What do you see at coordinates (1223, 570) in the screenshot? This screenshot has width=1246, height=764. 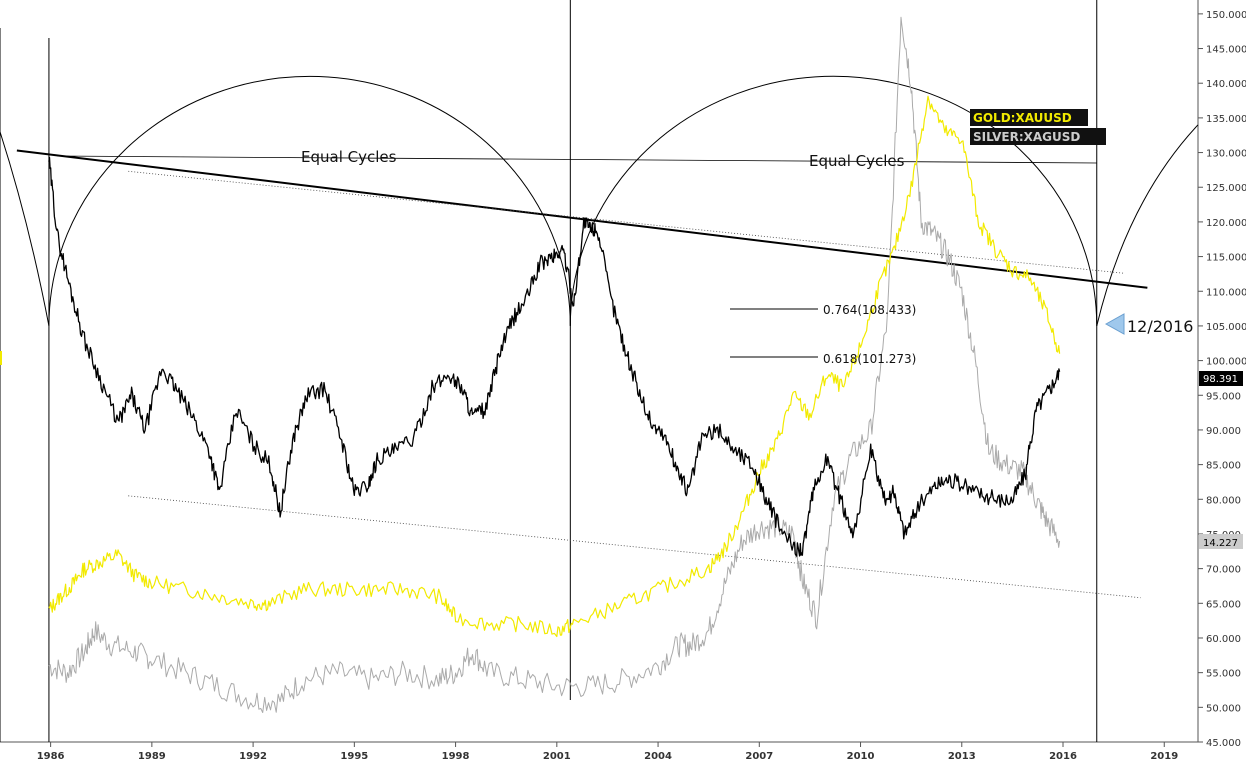 I see `y-tick-label: 70.000` at bounding box center [1223, 570].